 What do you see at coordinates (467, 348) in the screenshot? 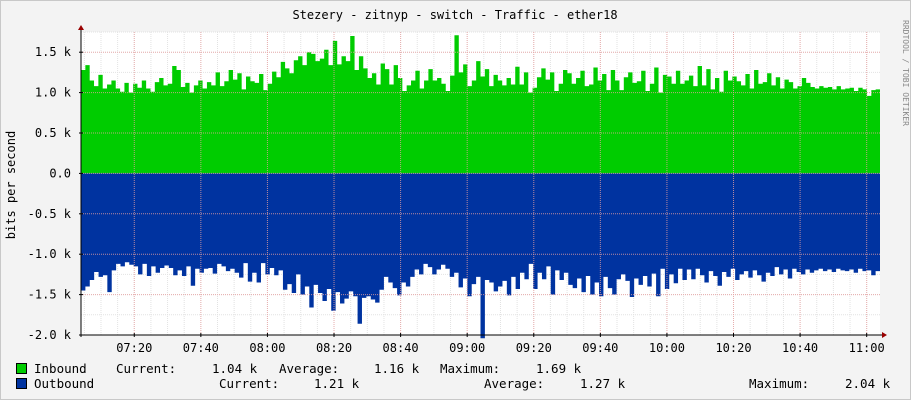
I see `x-tick-label: 09:00` at bounding box center [467, 348].